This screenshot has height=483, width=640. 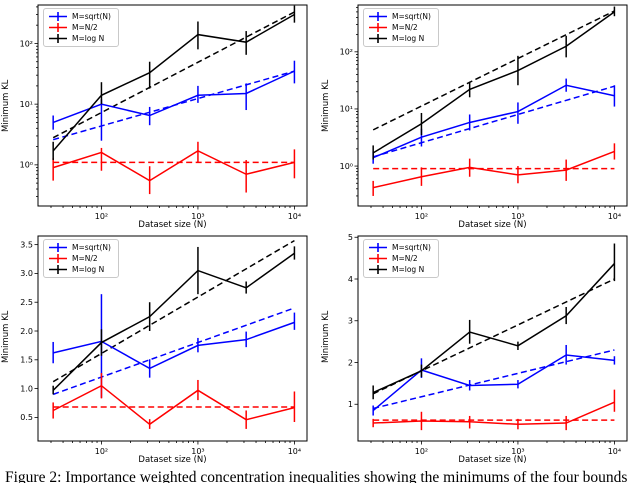 I want to click on y-tick-label: 0.5, so click(x=26, y=417).